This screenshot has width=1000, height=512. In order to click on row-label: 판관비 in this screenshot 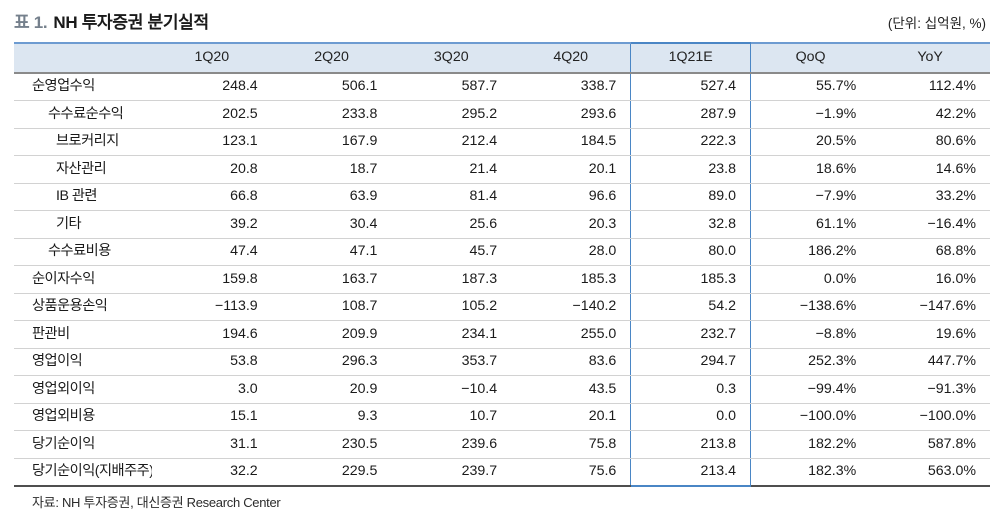, I will do `click(83, 334)`.